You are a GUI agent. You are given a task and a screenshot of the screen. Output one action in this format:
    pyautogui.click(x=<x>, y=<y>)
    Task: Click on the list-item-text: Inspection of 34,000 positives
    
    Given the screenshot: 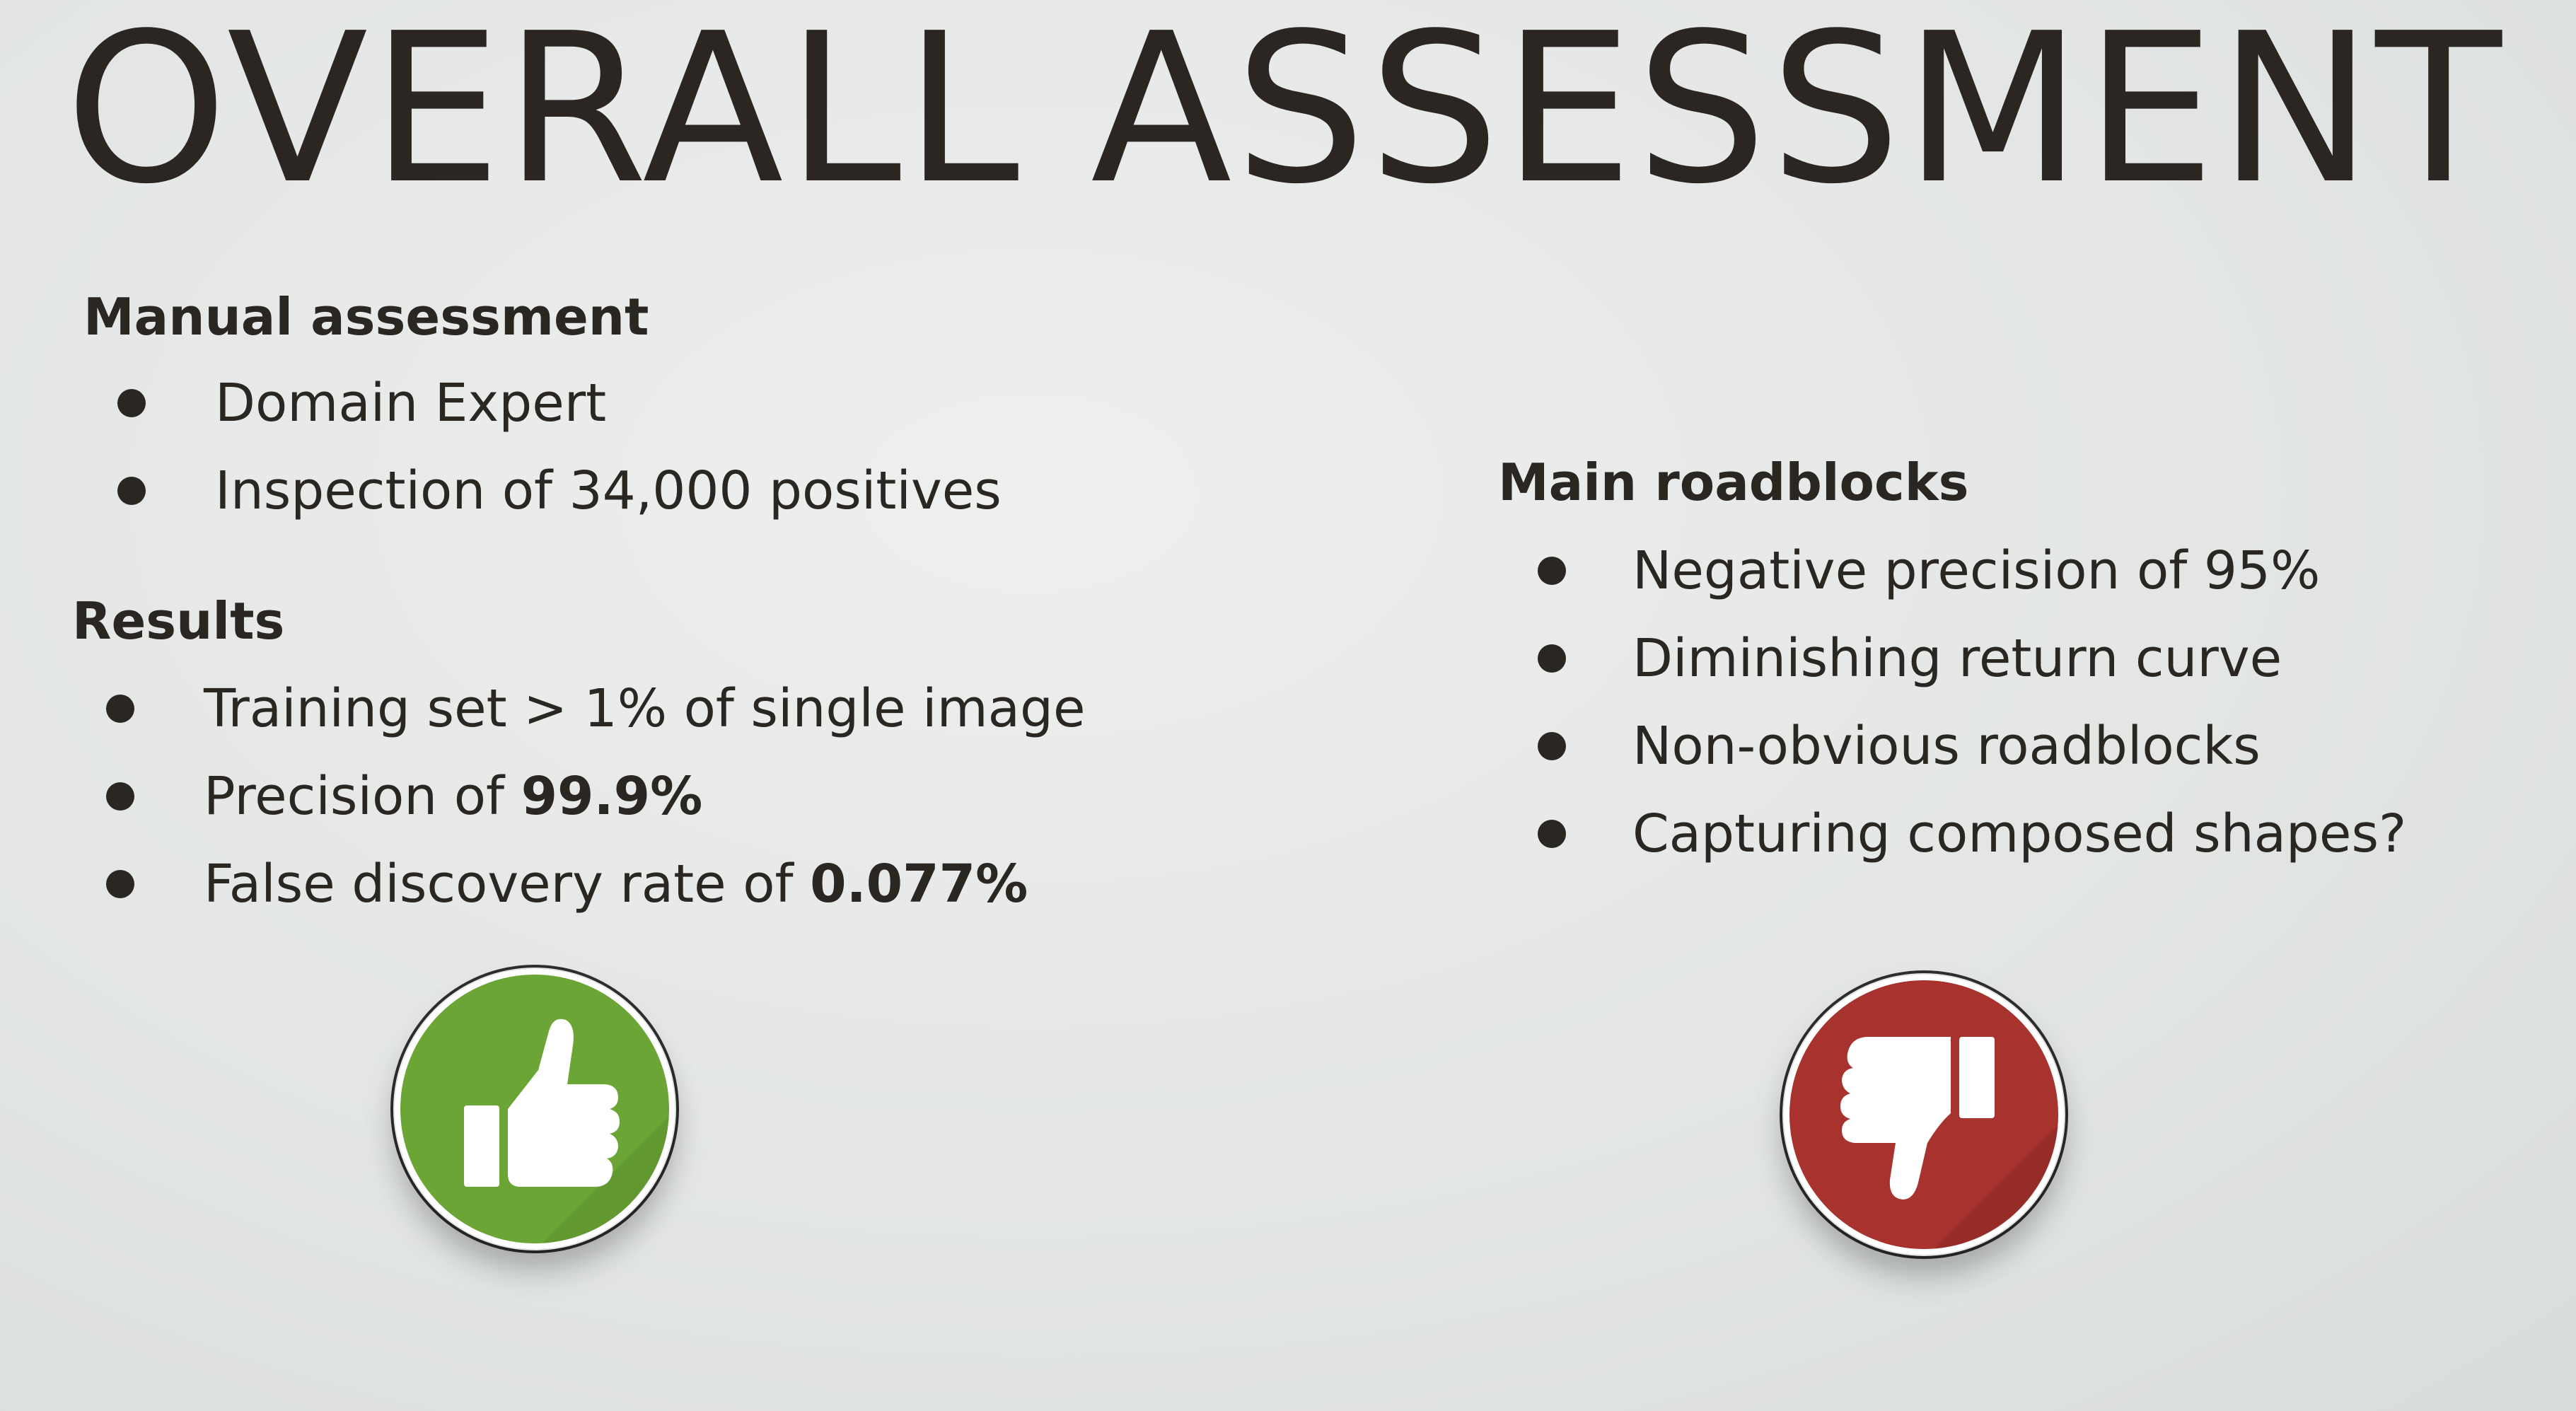 What is the action you would take?
    pyautogui.click(x=608, y=490)
    